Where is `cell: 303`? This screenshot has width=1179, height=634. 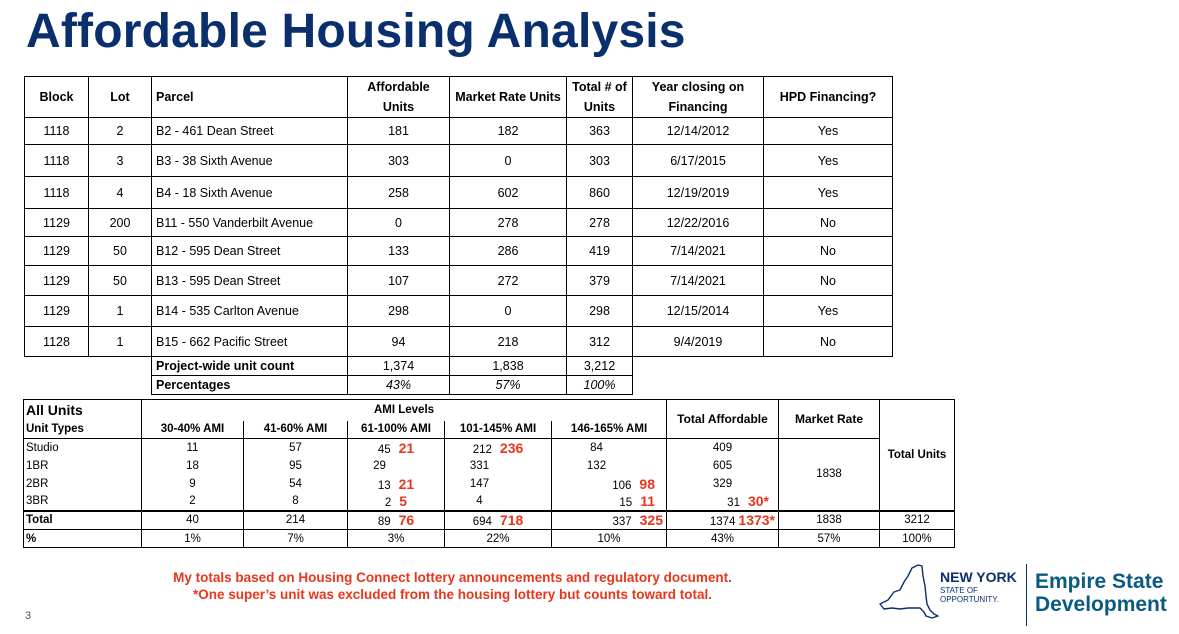
cell: 303 is located at coordinates (398, 160).